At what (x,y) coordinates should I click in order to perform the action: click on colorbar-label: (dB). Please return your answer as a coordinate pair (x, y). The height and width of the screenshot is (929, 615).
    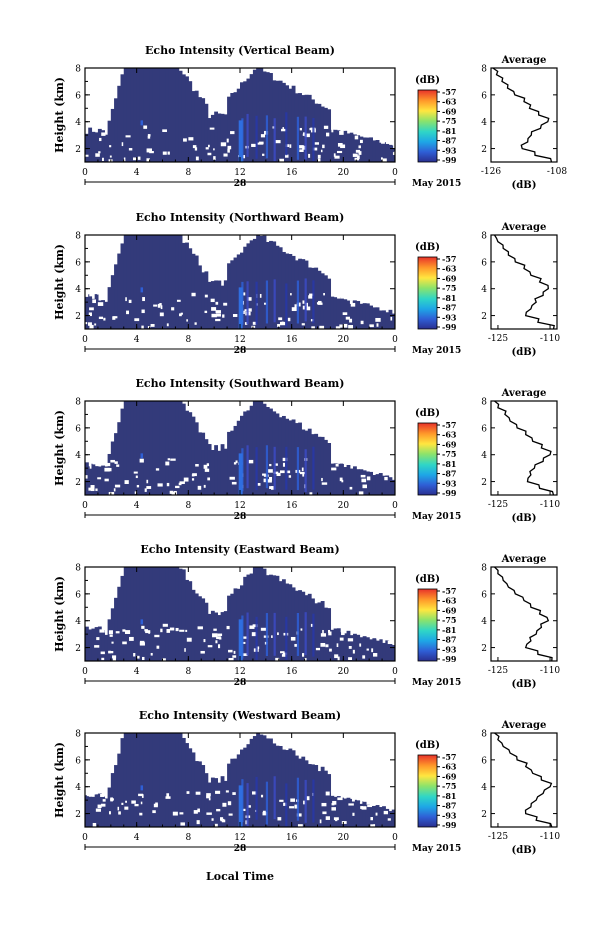
    Looking at the image, I should click on (427, 745).